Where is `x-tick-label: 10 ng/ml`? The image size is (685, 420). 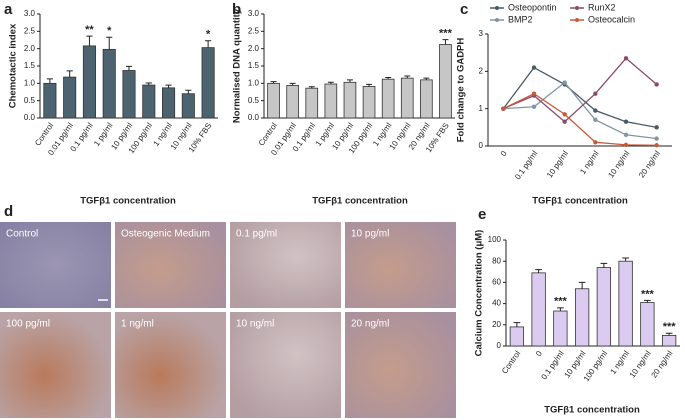 x-tick-label: 10 ng/ml is located at coordinates (618, 164).